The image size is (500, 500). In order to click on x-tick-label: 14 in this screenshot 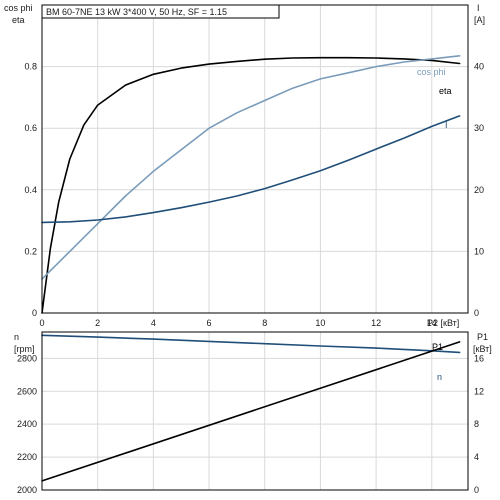, I will do `click(432, 323)`.